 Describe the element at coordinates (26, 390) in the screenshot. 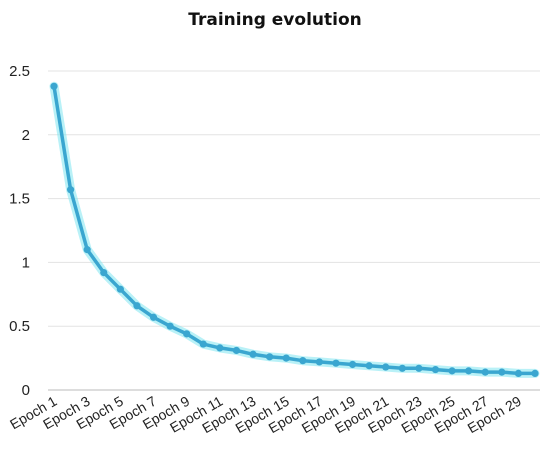

I see `y-tick-label: 0` at that location.